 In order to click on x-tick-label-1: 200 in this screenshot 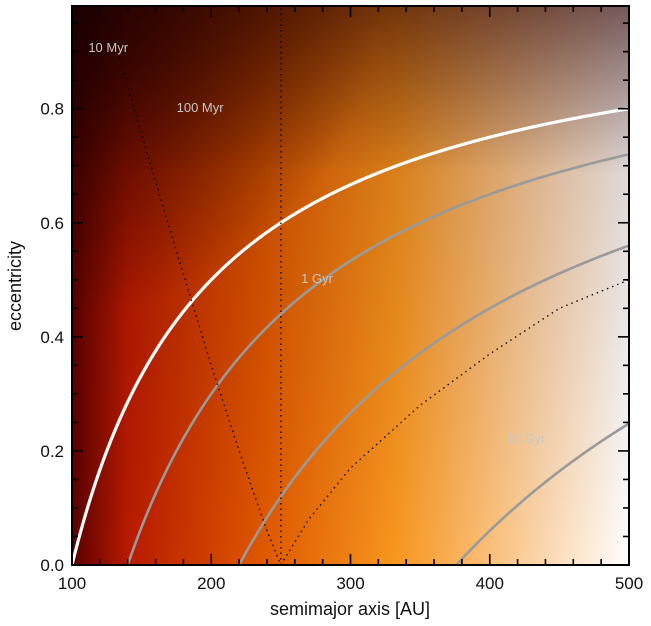, I will do `click(211, 583)`.